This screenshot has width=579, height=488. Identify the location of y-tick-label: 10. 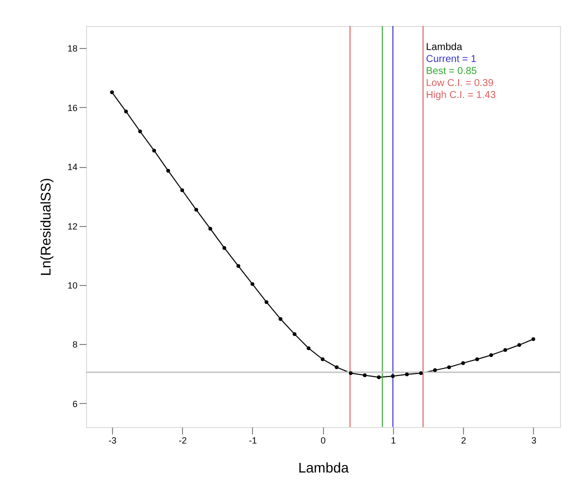
(72, 285).